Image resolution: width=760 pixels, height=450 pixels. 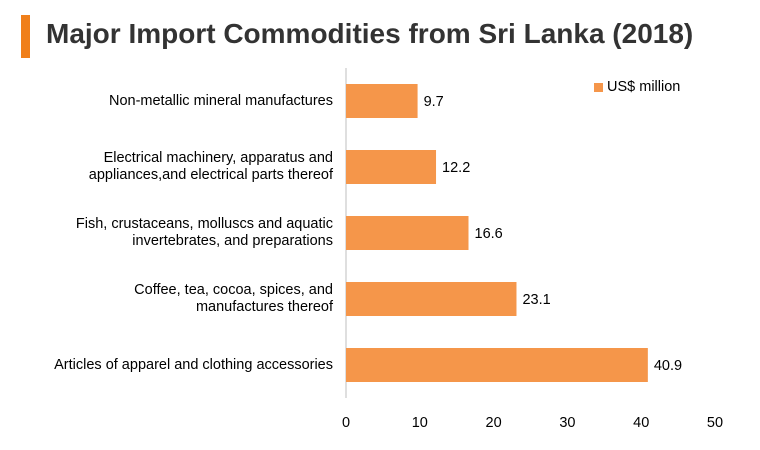 I want to click on data-label: 12.2, so click(x=456, y=168).